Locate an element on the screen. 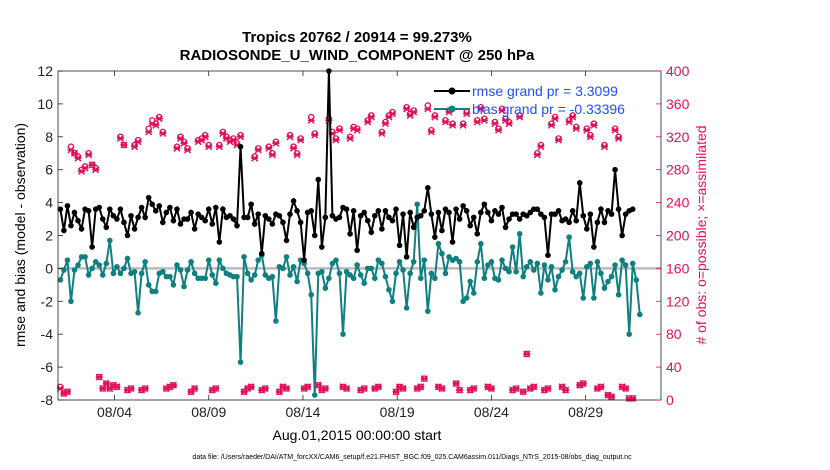 Image resolution: width=830 pixels, height=470 pixels. y-tick-label: 8 is located at coordinates (49, 137).